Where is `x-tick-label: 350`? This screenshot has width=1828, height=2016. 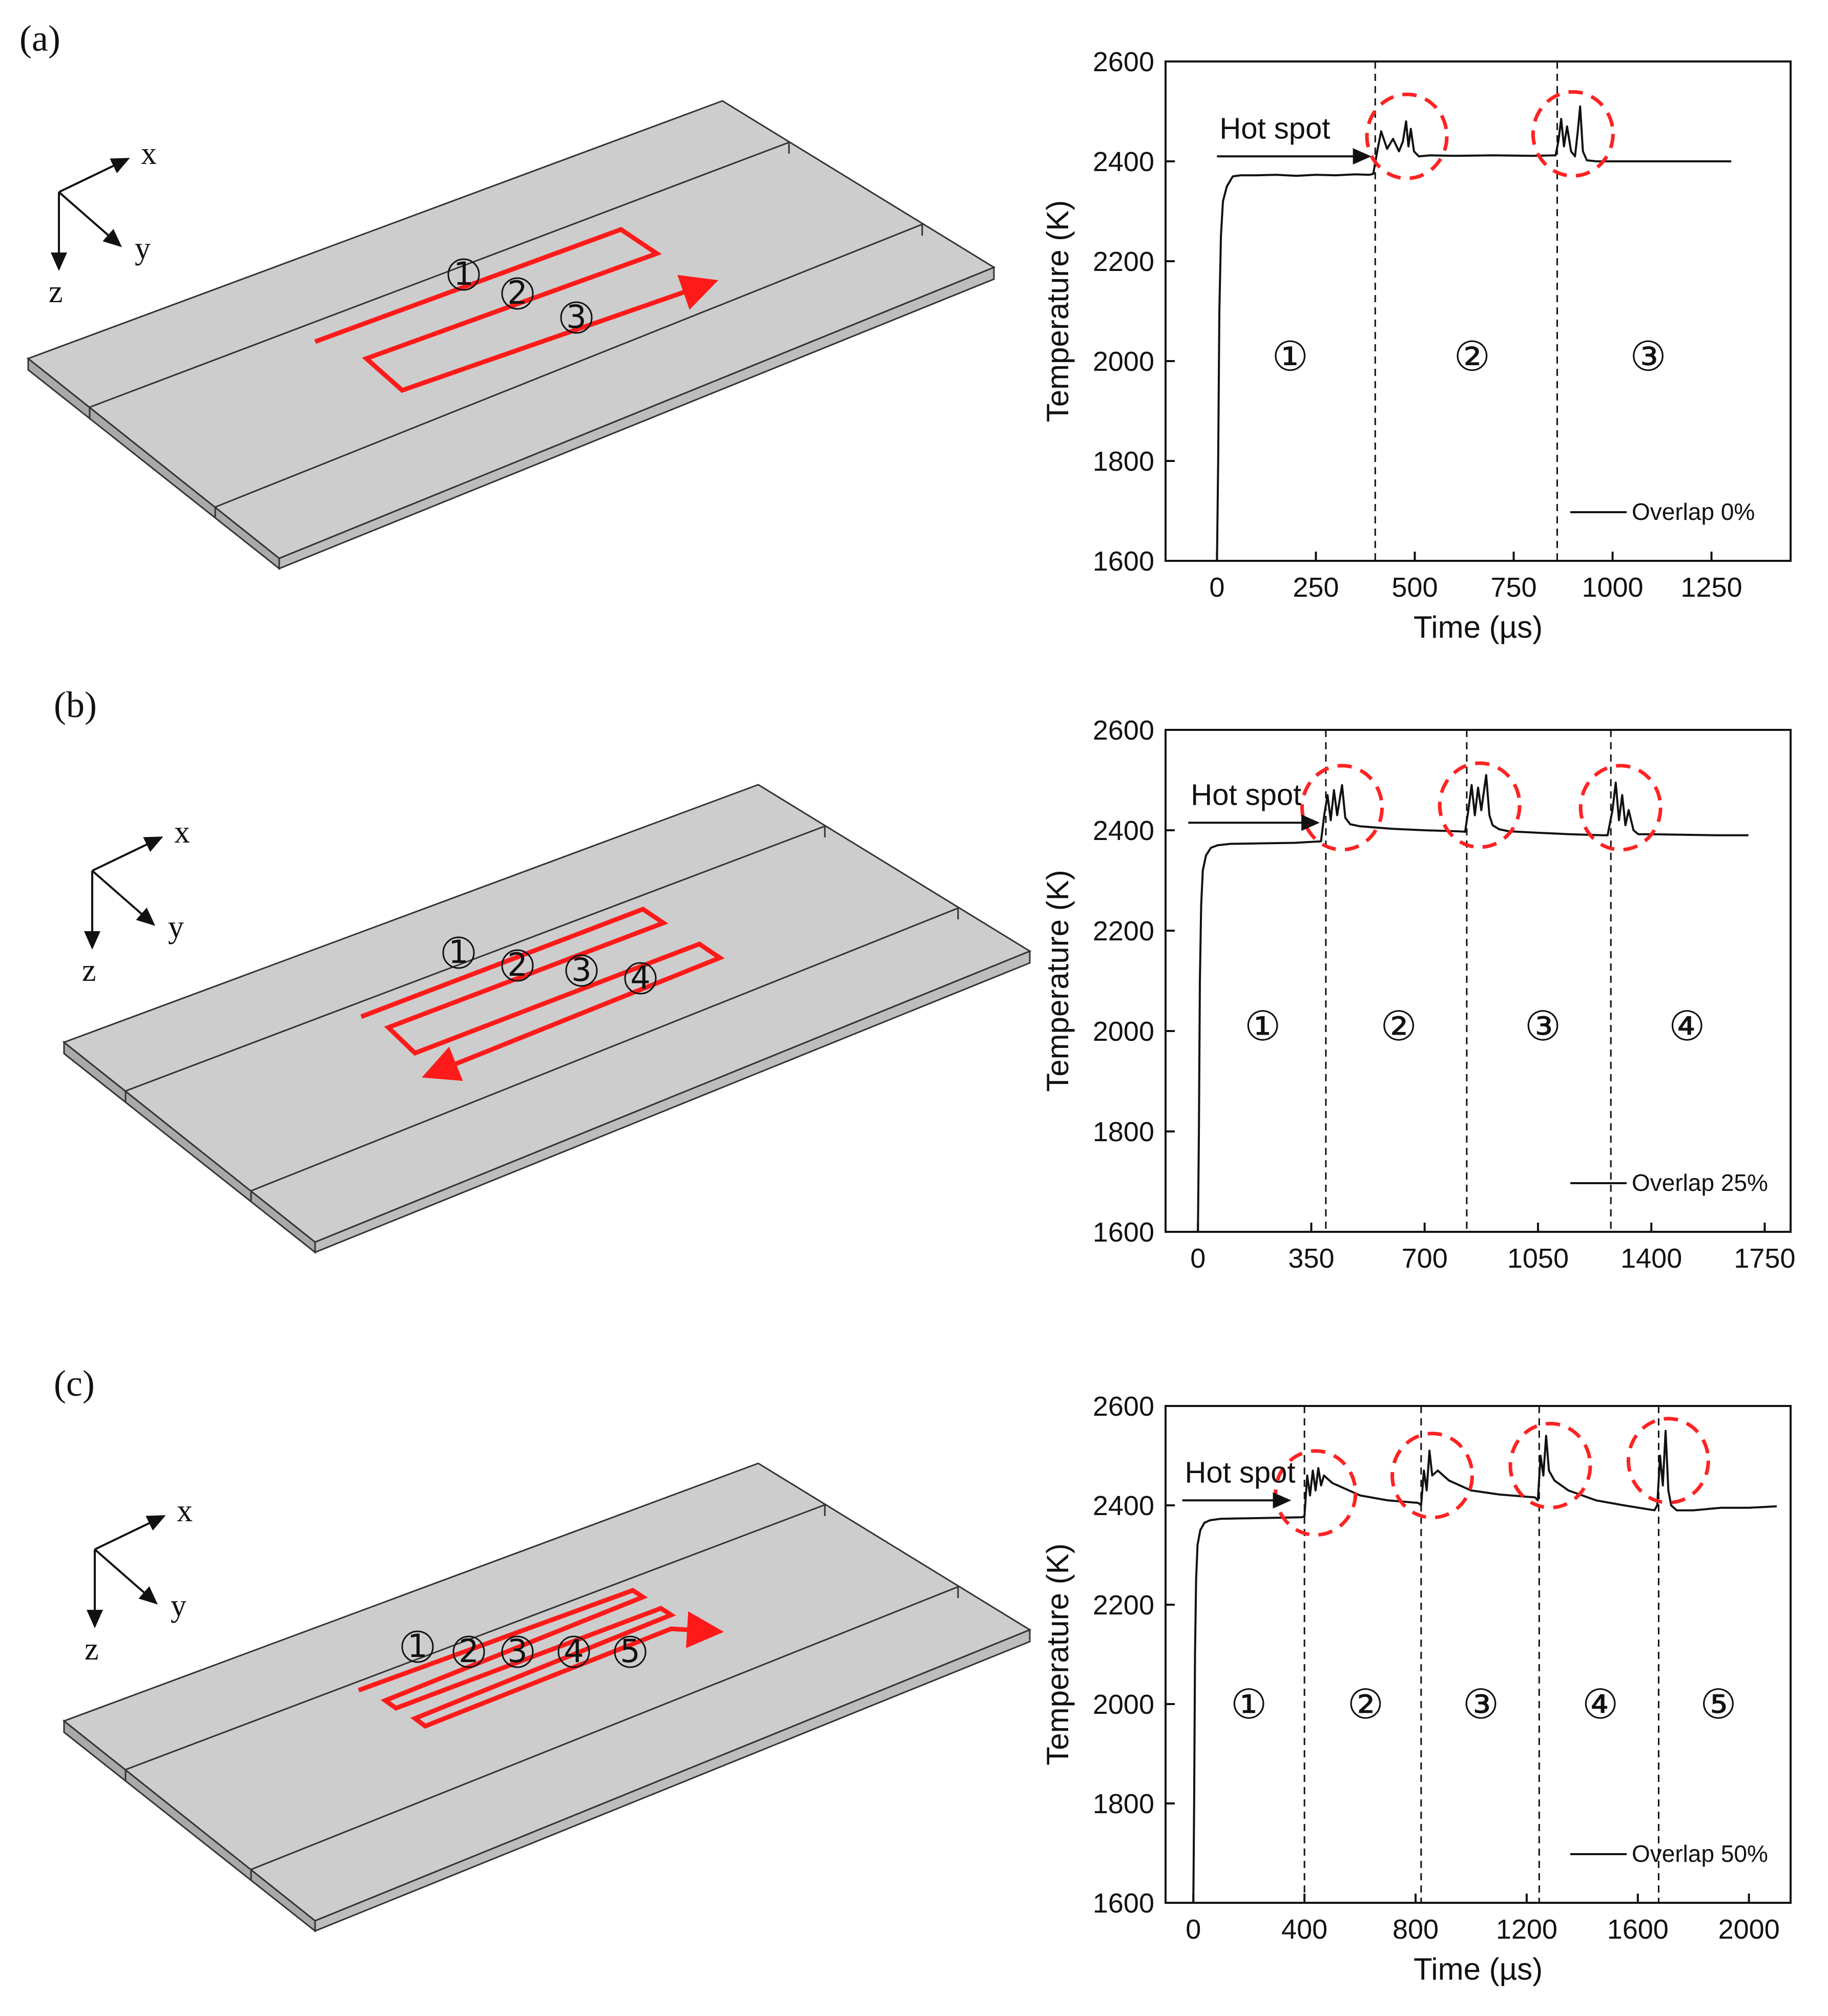
x-tick-label: 350 is located at coordinates (1311, 1258).